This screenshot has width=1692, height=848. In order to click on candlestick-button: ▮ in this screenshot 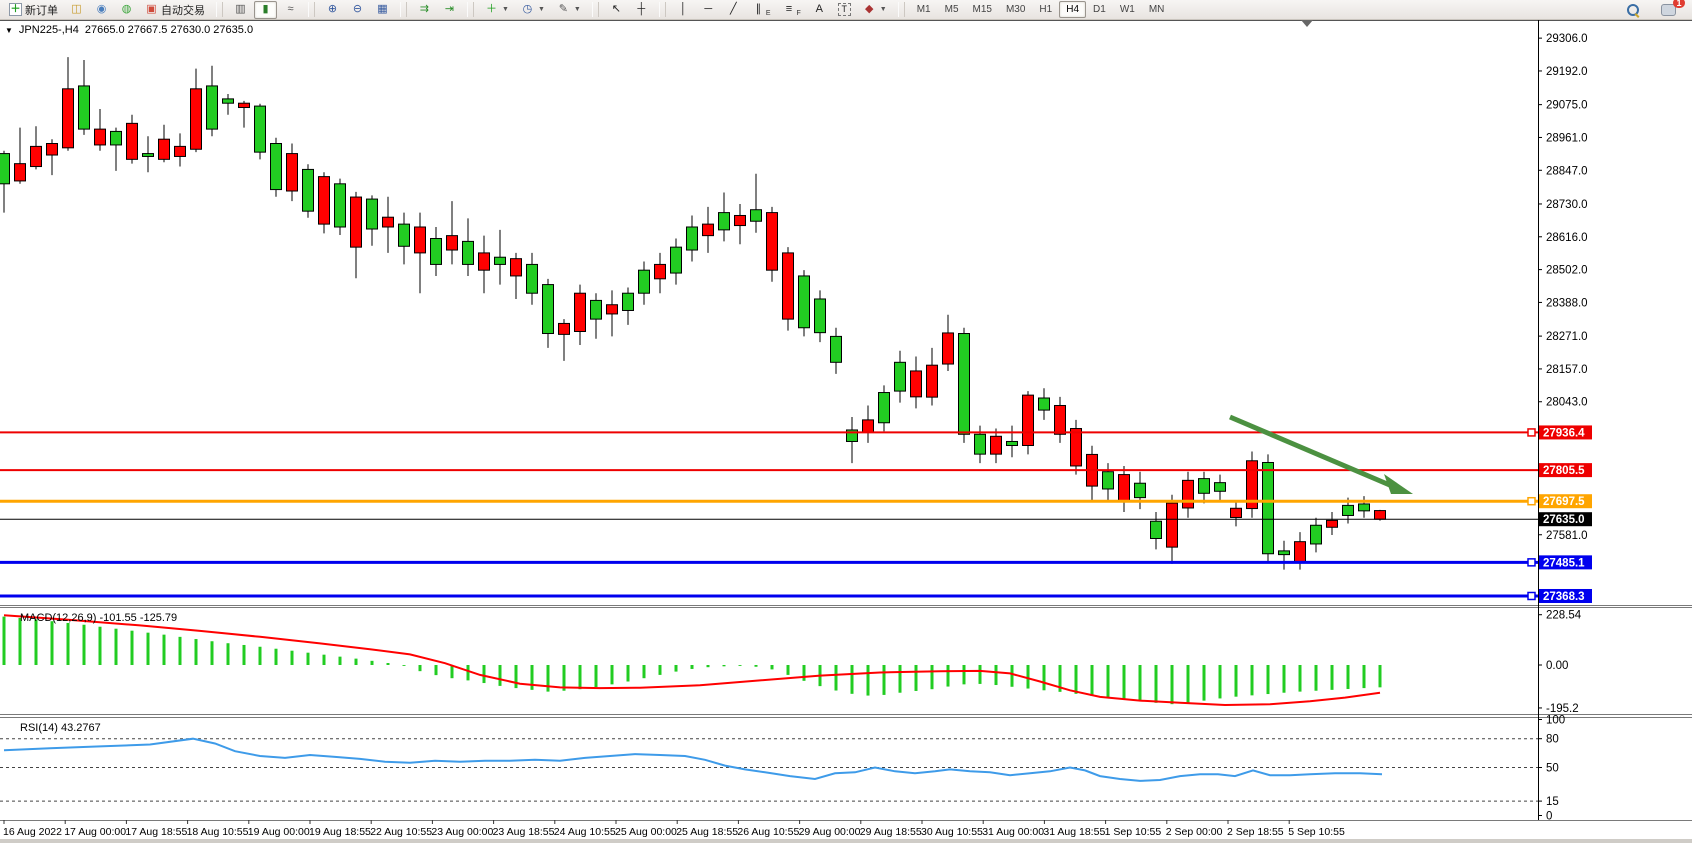, I will do `click(265, 9)`.